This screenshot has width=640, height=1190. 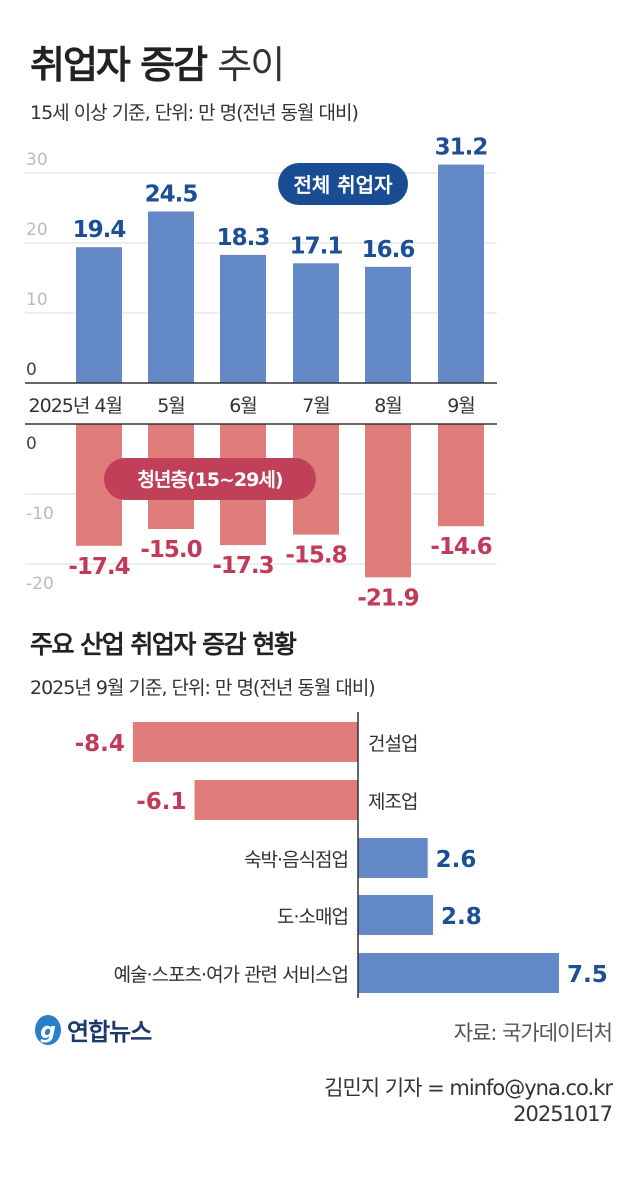 What do you see at coordinates (251, 65) in the screenshot?
I see `title-light: 추이` at bounding box center [251, 65].